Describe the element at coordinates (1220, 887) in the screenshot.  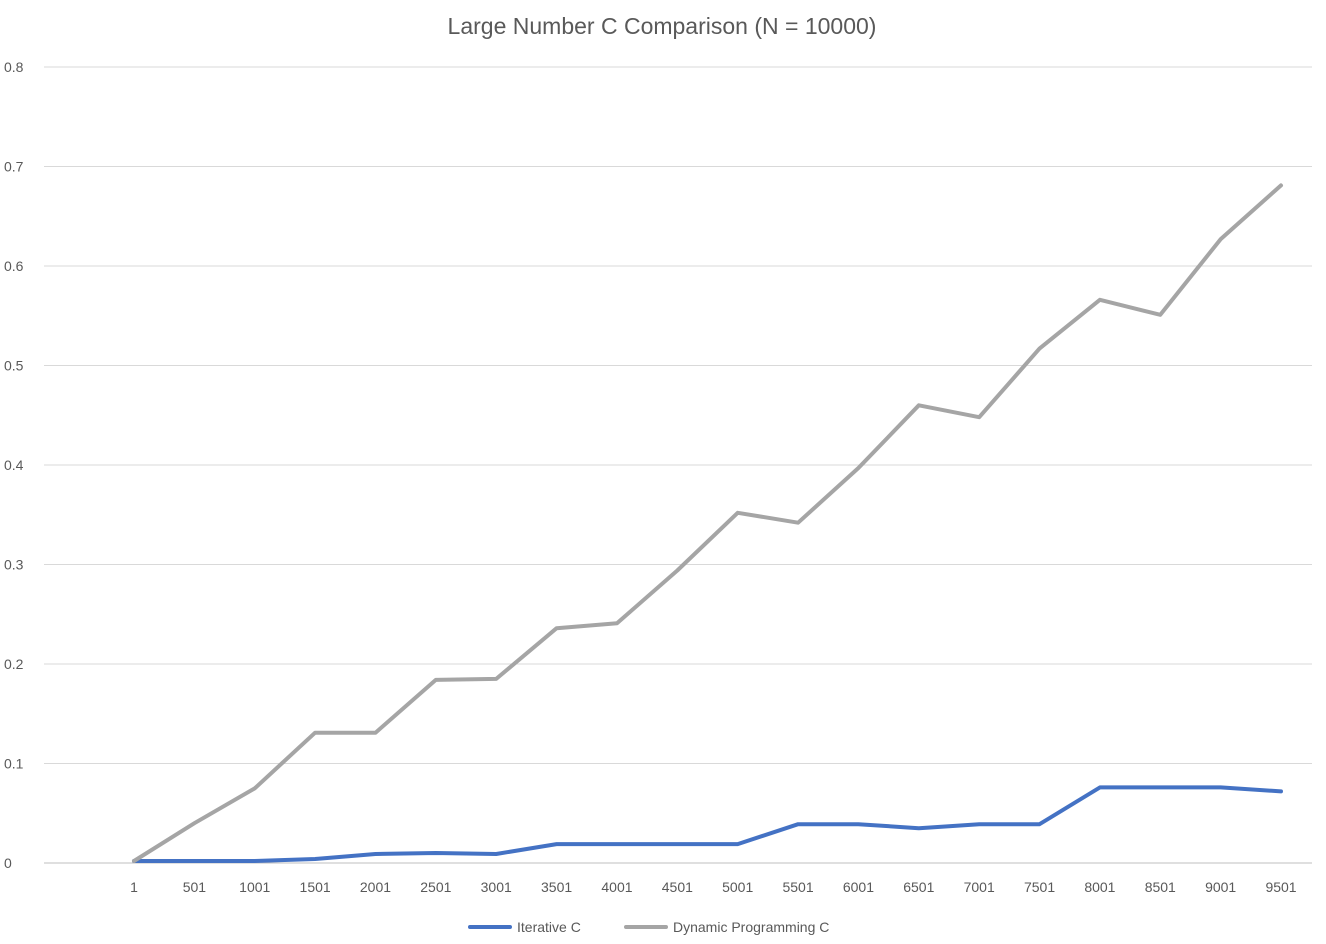
I see `x-tick-label: 9001` at that location.